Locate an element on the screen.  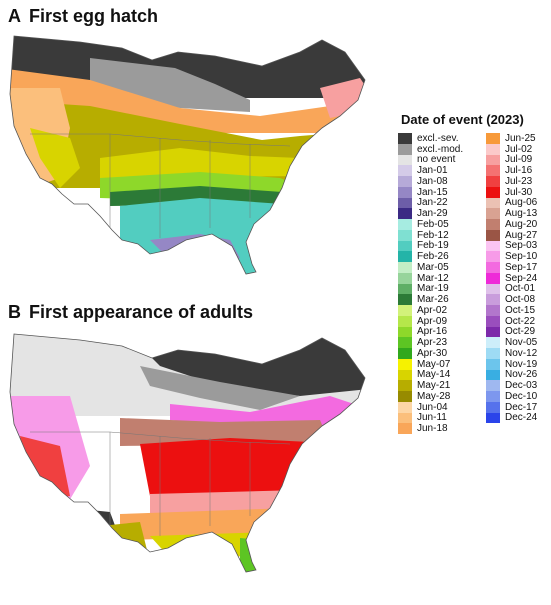
legend-label: Oct-01 is located at coordinates (520, 289).